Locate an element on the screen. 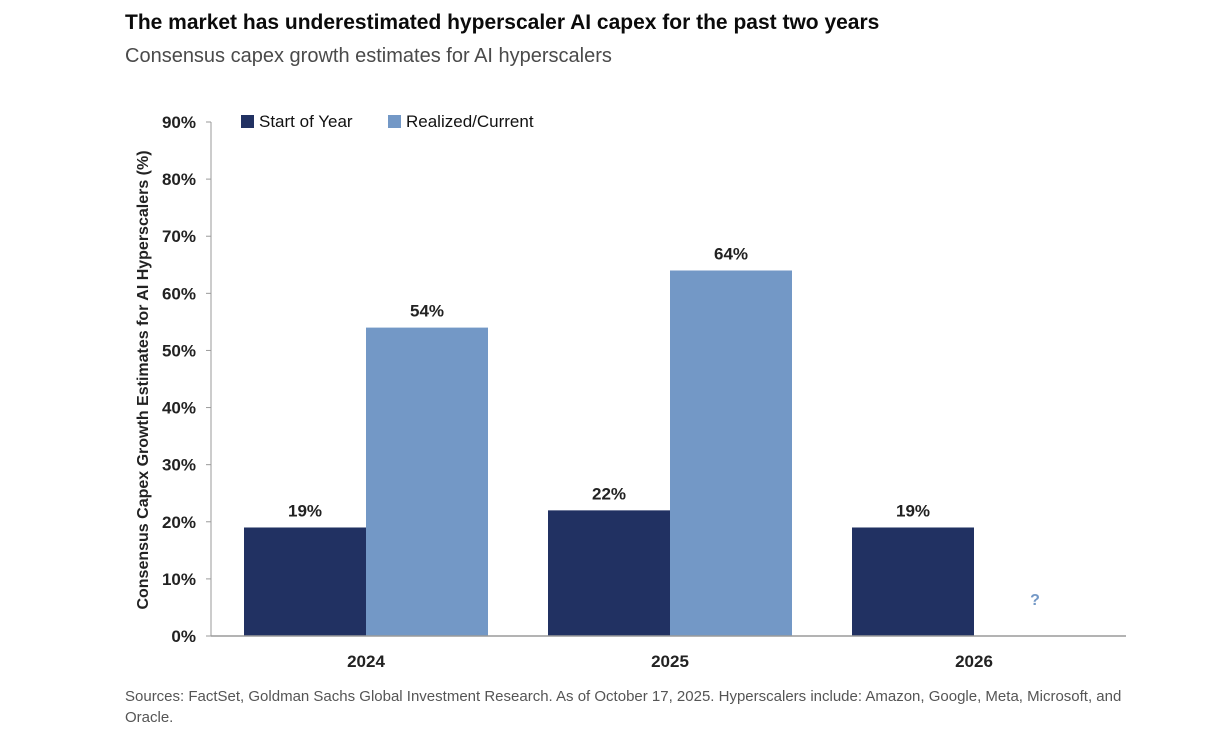 The image size is (1226, 737). y-axis-ticks: 0% 10% 20% 30% 40% 50% 60% 70% 80% 90% is located at coordinates (186, 379).